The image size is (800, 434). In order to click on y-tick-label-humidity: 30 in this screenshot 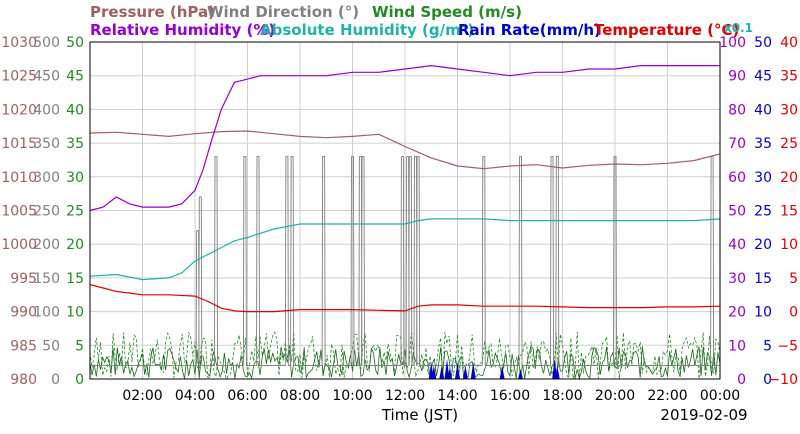, I will do `click(737, 279)`.